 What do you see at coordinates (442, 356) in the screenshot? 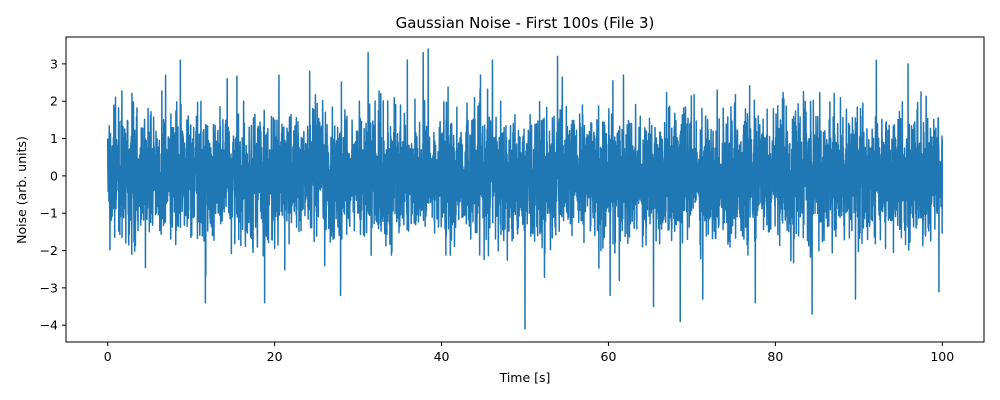
I see `x-tick-label: 40` at bounding box center [442, 356].